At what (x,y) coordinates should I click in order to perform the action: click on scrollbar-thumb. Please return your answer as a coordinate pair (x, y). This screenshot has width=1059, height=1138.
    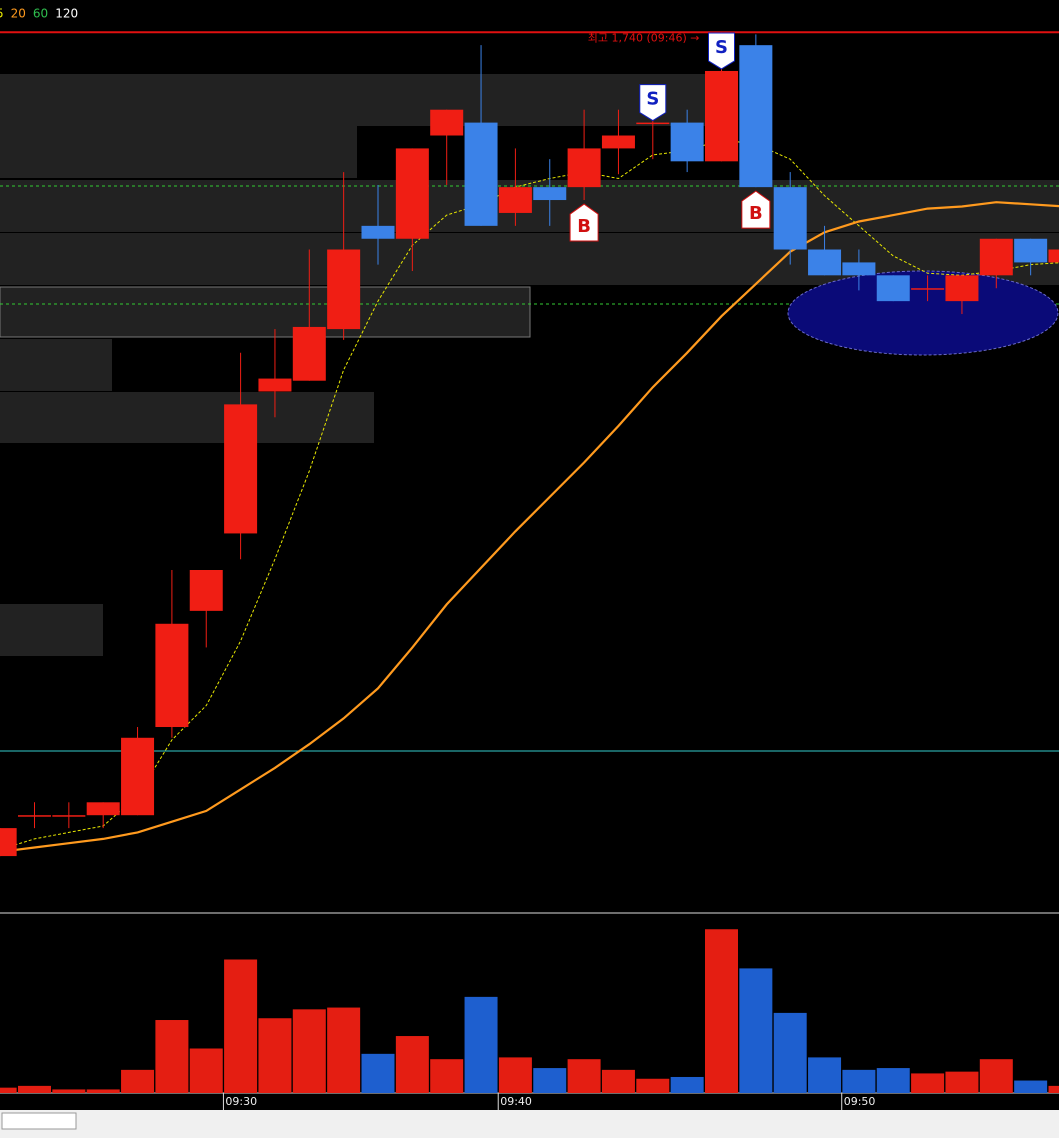
    Looking at the image, I should click on (39, 1121).